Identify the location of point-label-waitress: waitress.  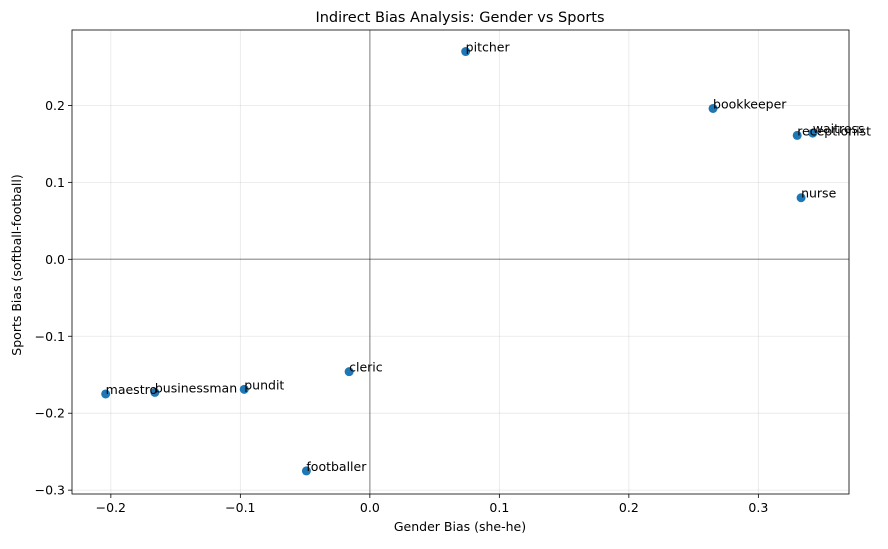
(839, 128).